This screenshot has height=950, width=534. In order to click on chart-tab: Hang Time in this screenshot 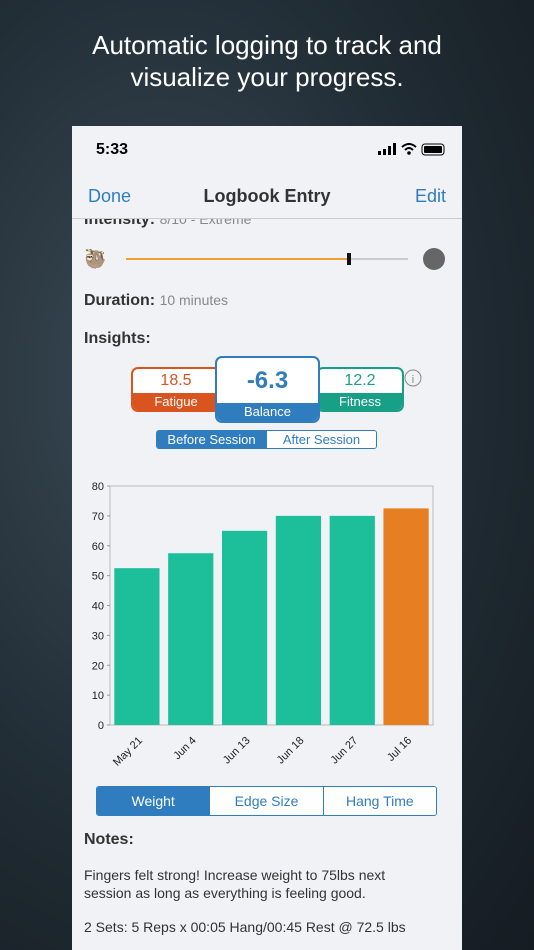, I will do `click(379, 801)`.